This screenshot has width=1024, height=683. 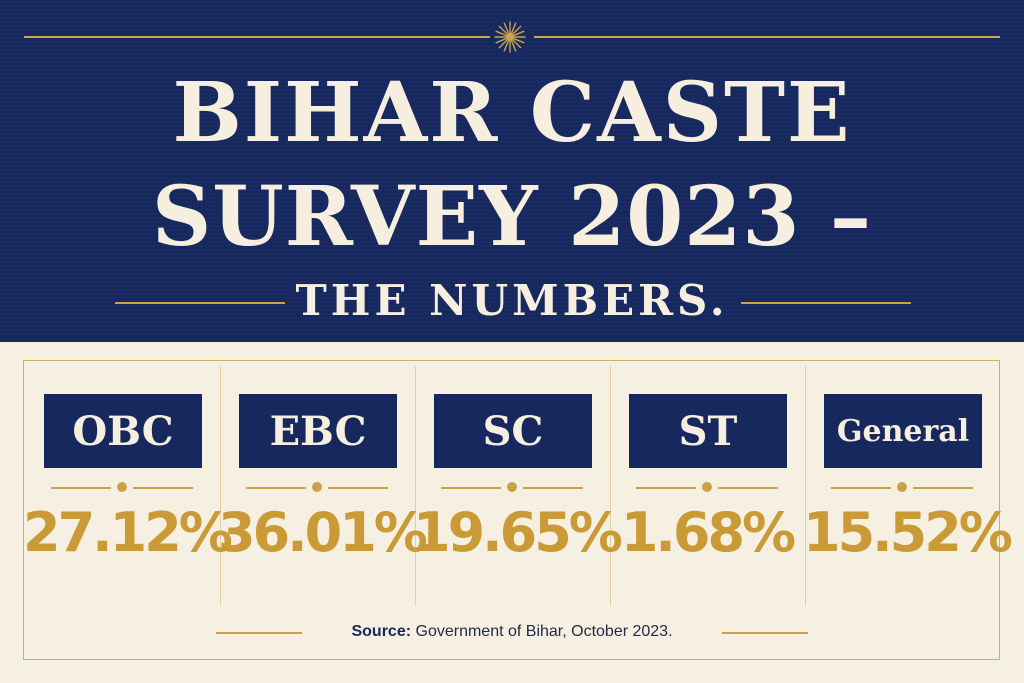 I want to click on stat-card-general: General 15.52%, so click(x=908, y=480).